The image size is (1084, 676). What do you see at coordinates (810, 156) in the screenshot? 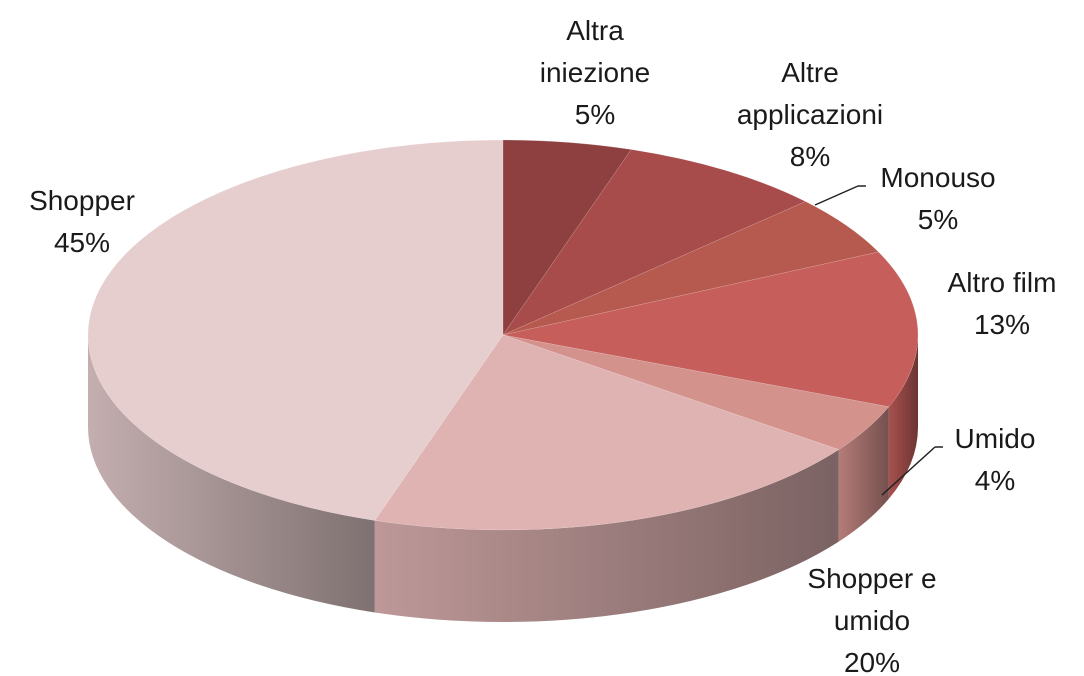
I see `value-label: 8%` at bounding box center [810, 156].